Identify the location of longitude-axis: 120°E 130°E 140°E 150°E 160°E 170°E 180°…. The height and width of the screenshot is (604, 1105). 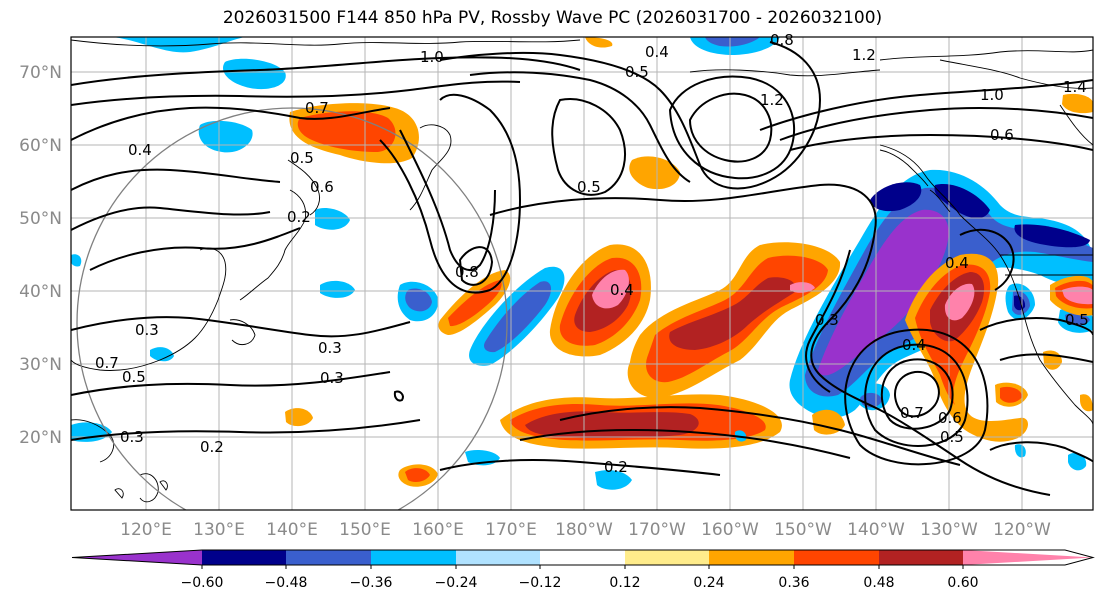
(585, 530).